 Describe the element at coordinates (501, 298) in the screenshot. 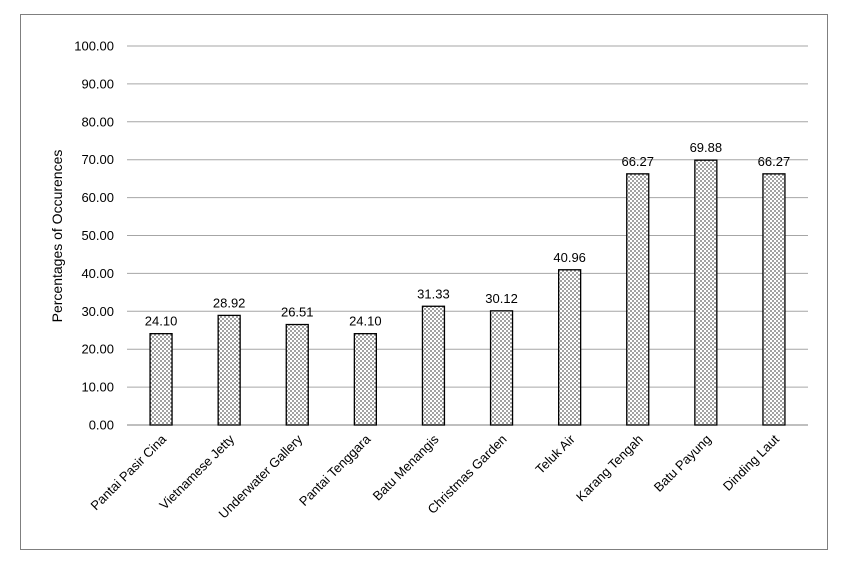

I see `data-label: 30.12` at that location.